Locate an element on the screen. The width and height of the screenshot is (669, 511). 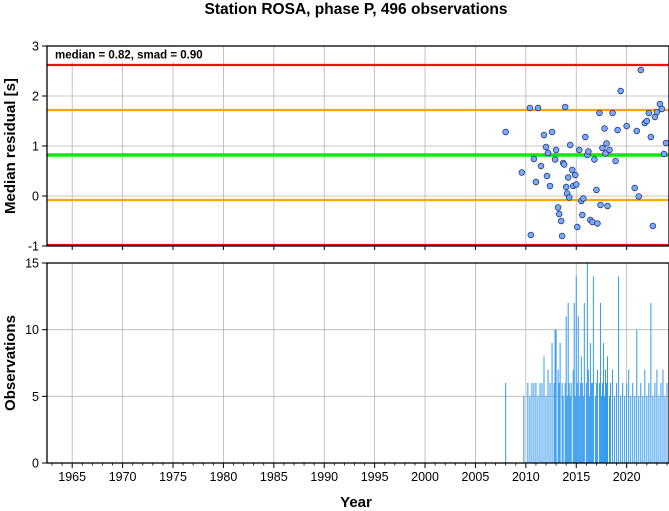
x-tick-label: 1990 is located at coordinates (324, 477).